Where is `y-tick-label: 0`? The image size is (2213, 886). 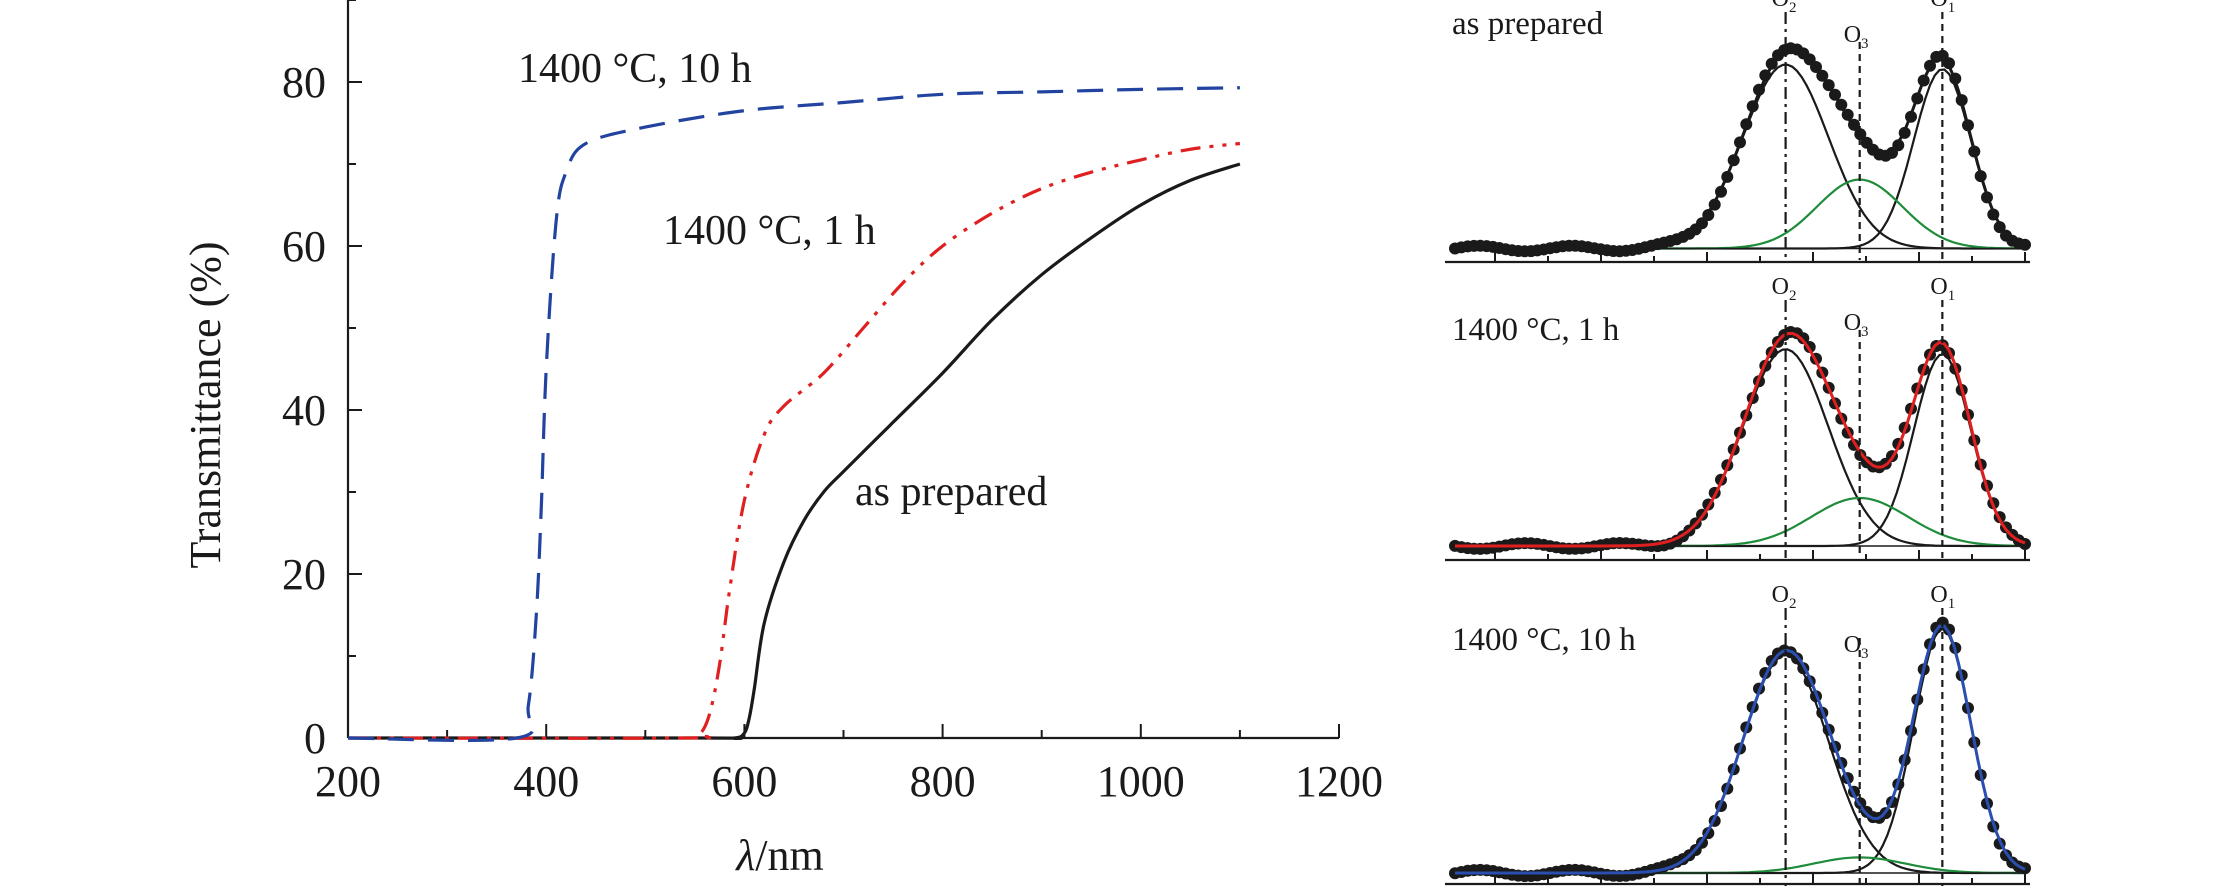
y-tick-label: 0 is located at coordinates (315, 738).